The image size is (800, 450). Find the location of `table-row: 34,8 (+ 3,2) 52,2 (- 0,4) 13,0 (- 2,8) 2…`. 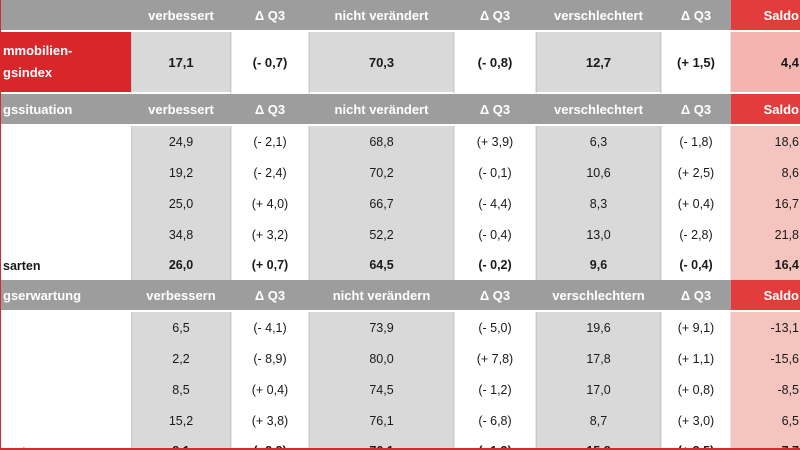

table-row: 34,8 (+ 3,2) 52,2 (- 0,4) 13,0 (- 2,8) 2… is located at coordinates (400, 234).